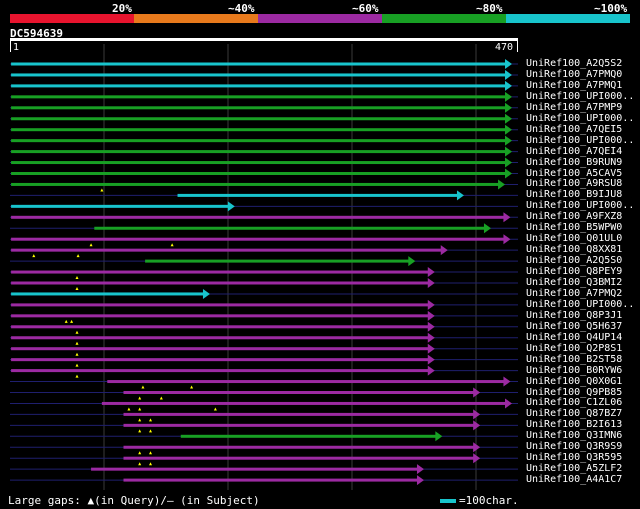 The height and width of the screenshot is (509, 640). Describe the element at coordinates (574, 151) in the screenshot. I see `hit-label: UniRef100_A7QEI4` at that location.